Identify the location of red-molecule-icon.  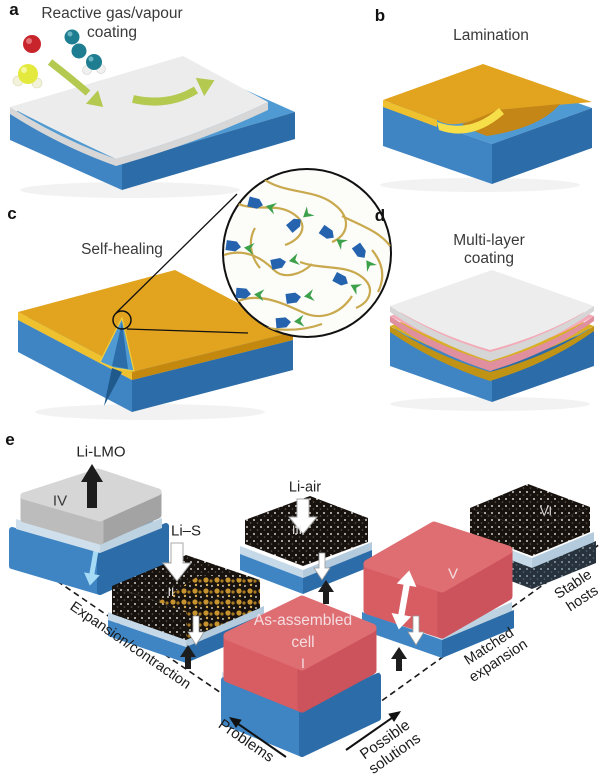
(32, 44).